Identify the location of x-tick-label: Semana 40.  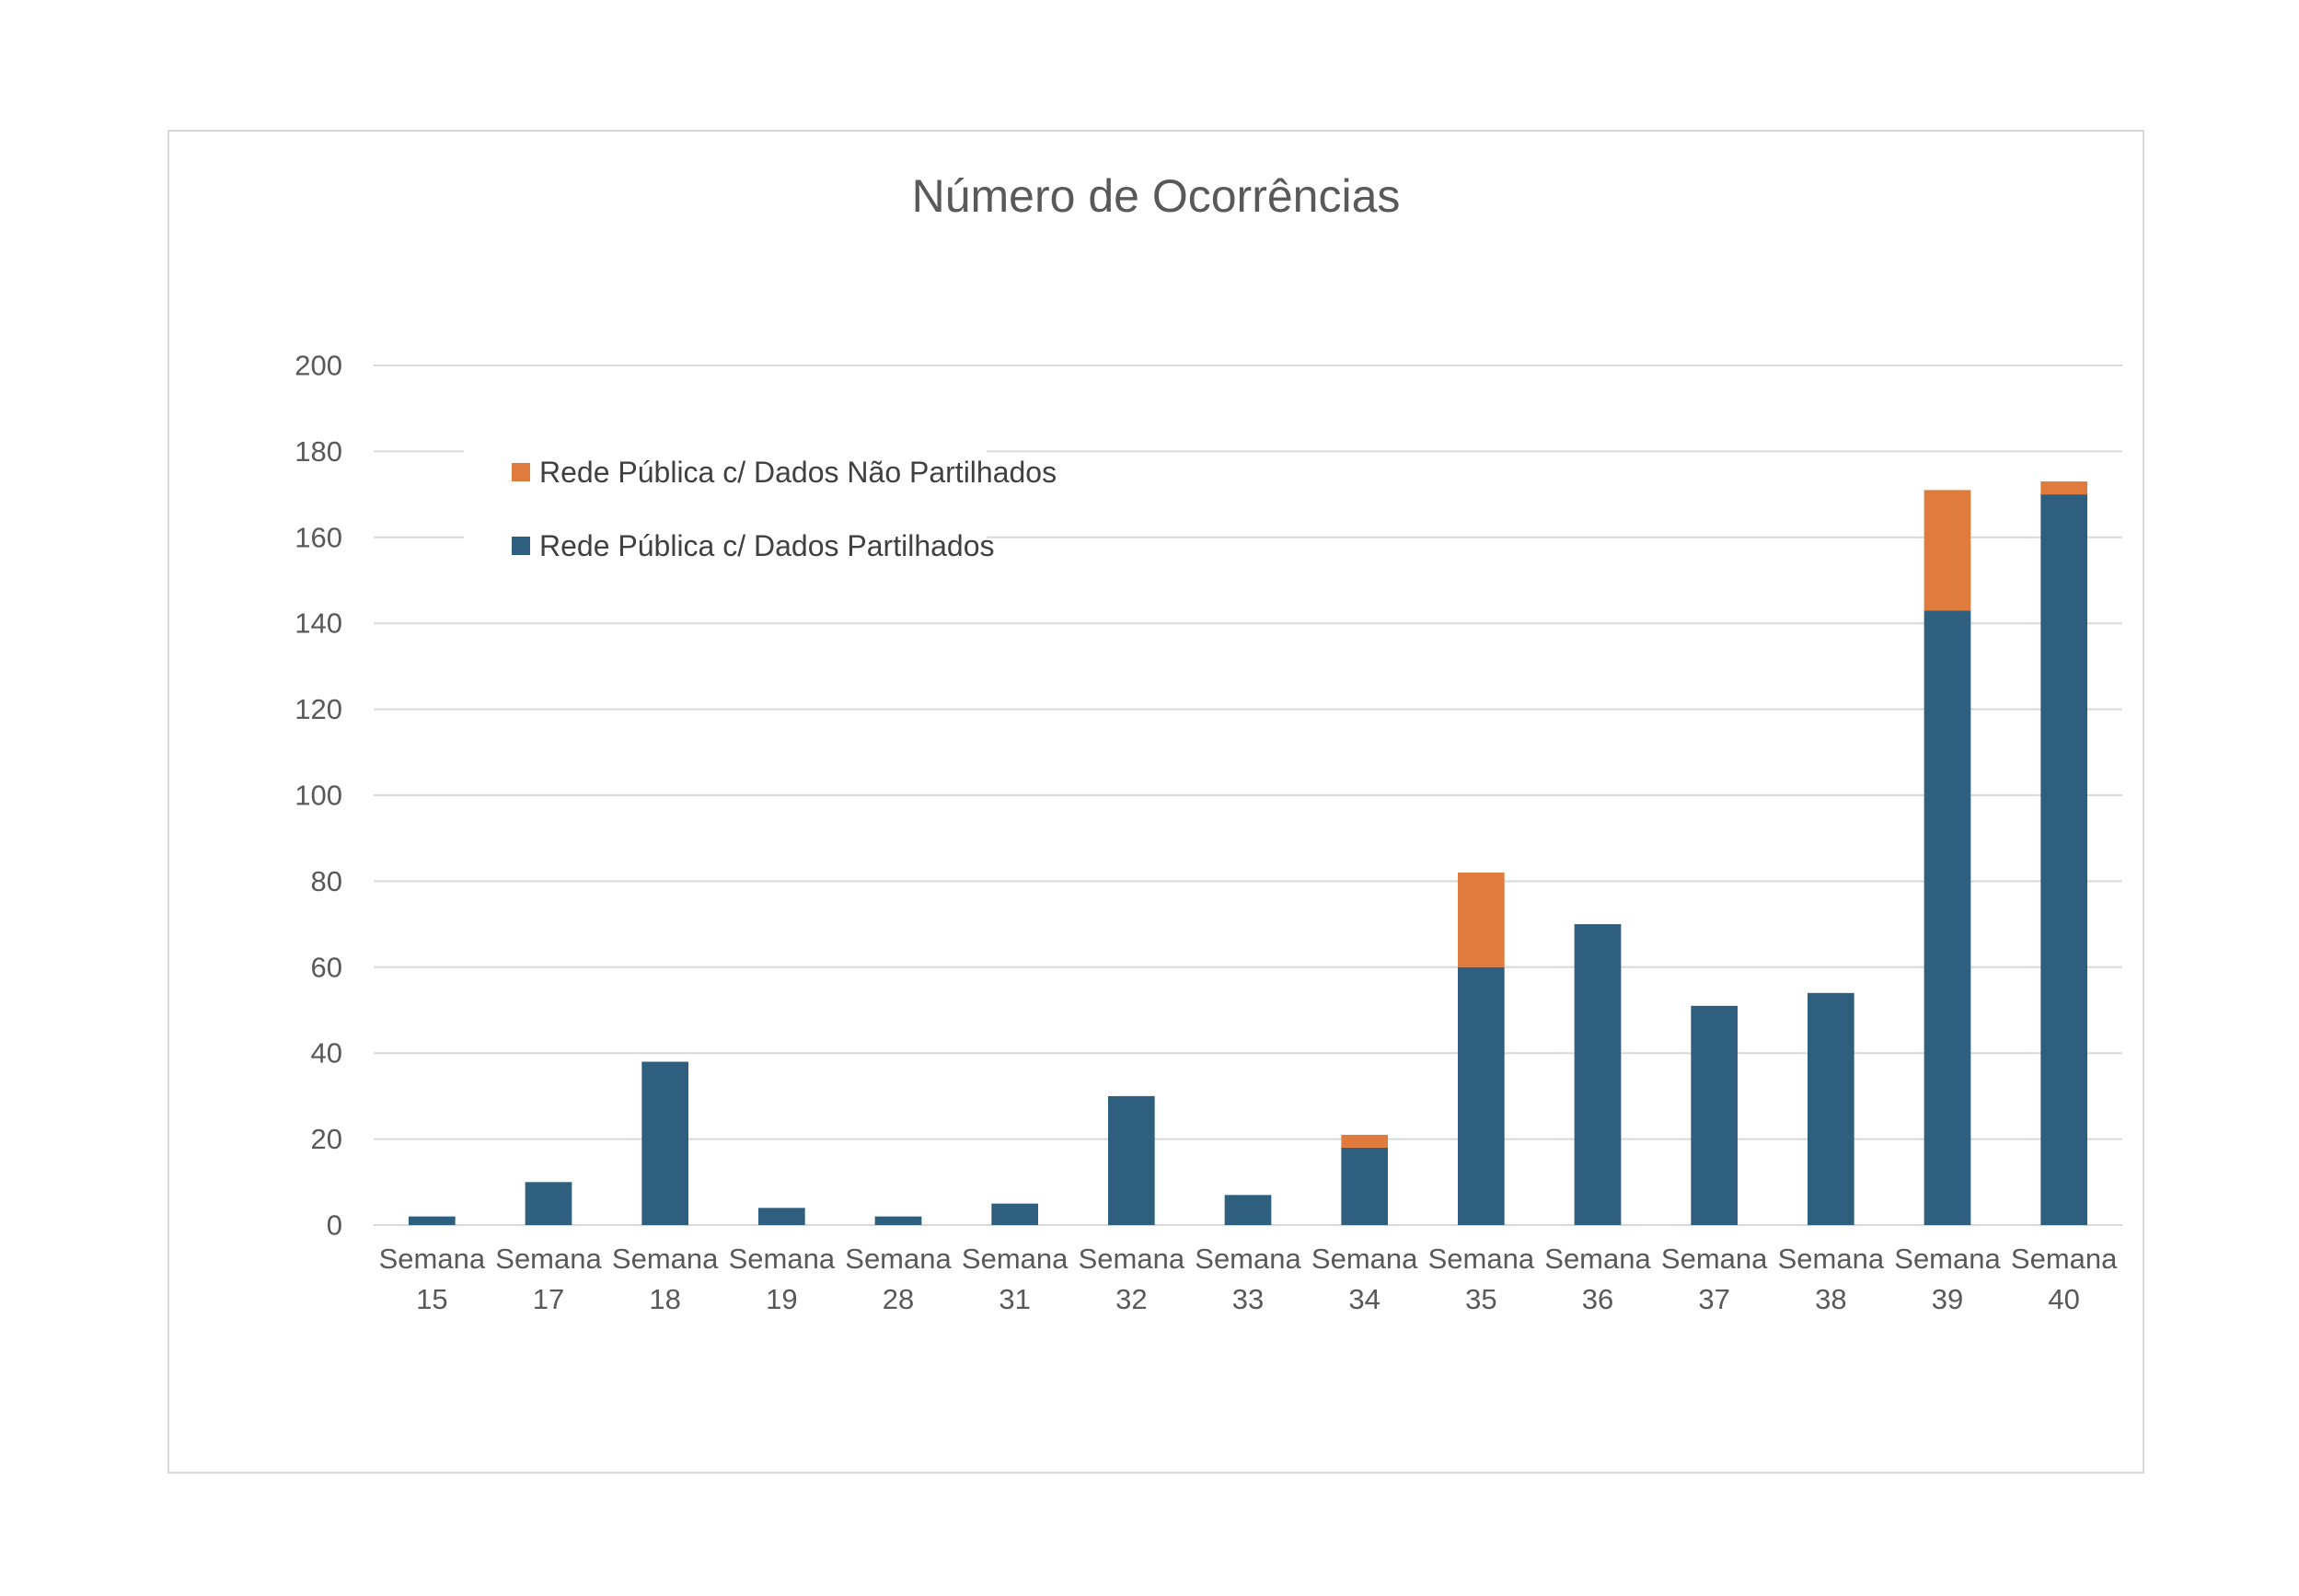
(2064, 1279).